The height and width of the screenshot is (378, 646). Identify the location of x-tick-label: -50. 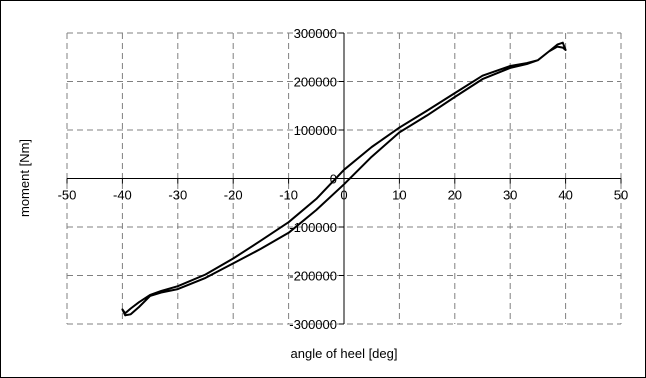
(67, 195).